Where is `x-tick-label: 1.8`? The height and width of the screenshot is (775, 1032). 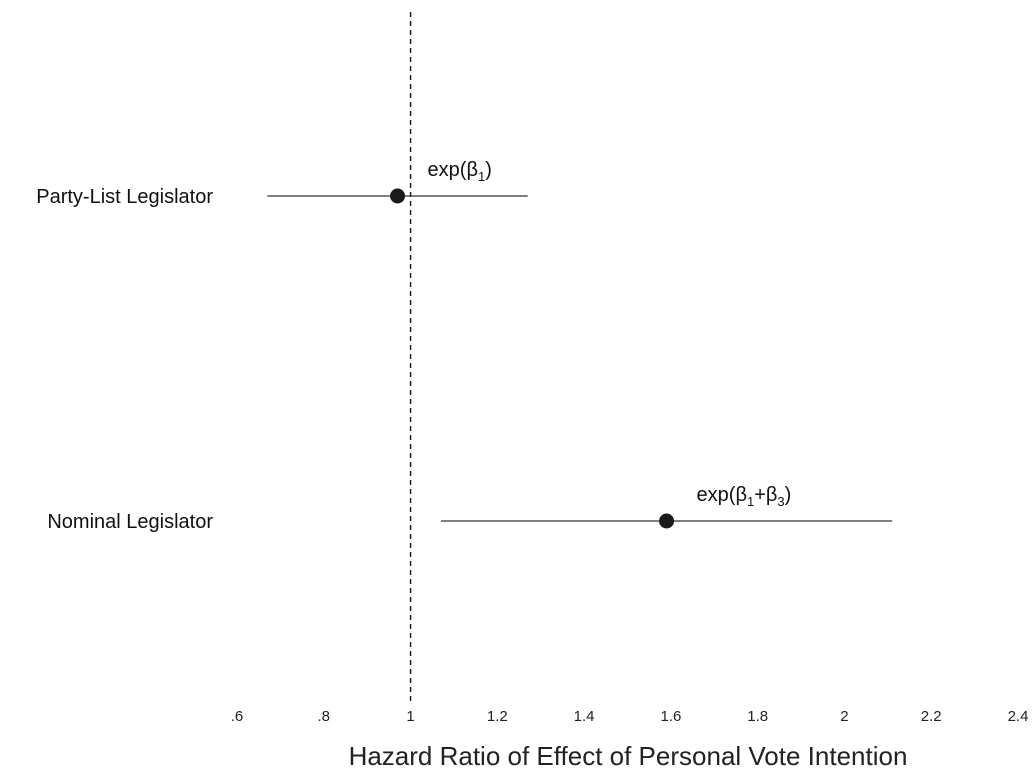
x-tick-label: 1.8 is located at coordinates (757, 716).